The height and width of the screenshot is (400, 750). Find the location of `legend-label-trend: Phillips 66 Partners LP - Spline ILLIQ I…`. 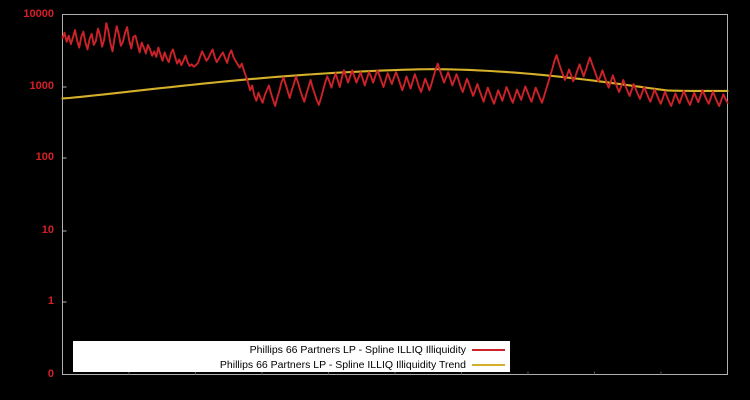

legend-label-trend: Phillips 66 Partners LP - Spline ILLIQ I… is located at coordinates (342, 364).